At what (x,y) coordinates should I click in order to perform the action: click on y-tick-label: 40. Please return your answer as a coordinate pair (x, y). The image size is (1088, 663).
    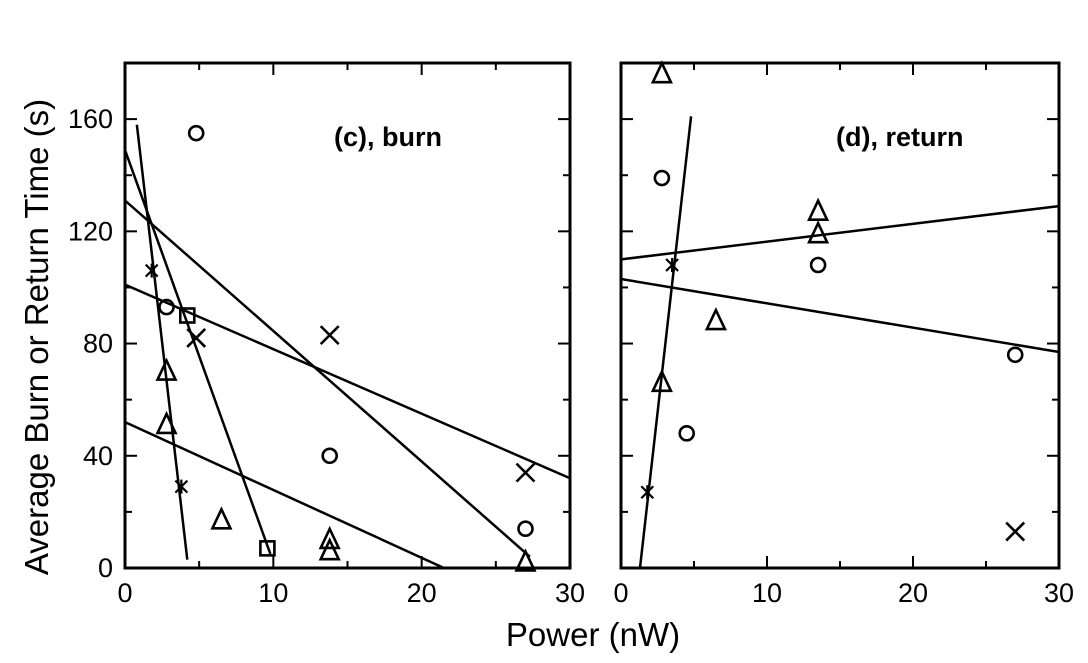
    Looking at the image, I should click on (98, 456).